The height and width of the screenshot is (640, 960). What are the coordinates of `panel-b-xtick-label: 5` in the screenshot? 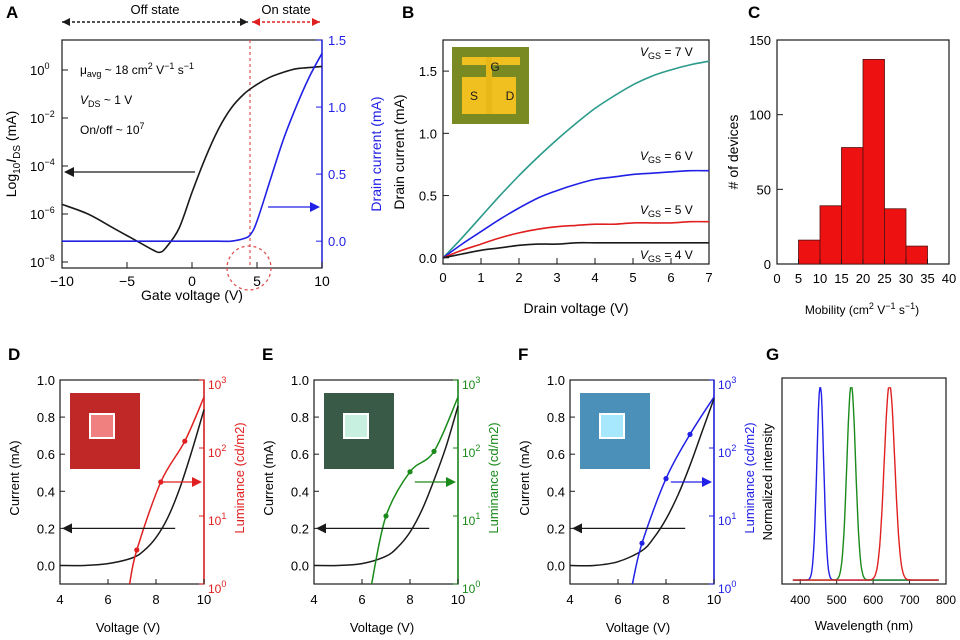 It's located at (632, 277).